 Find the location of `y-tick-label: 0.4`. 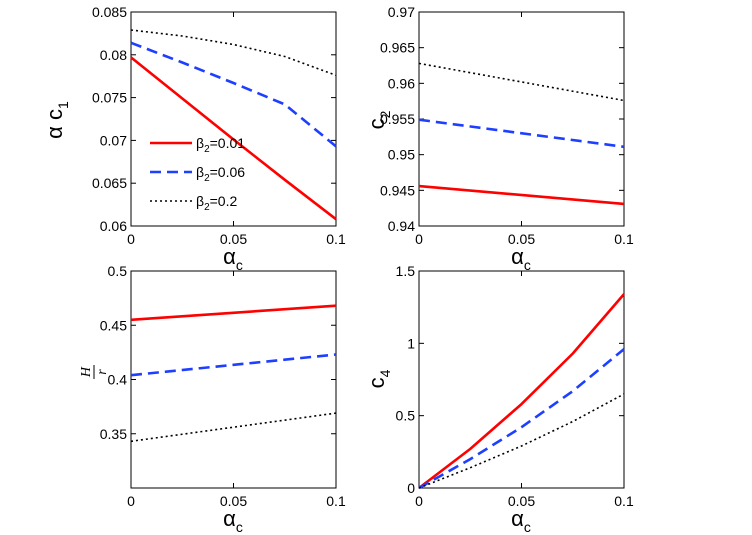

y-tick-label: 0.4 is located at coordinates (118, 380).